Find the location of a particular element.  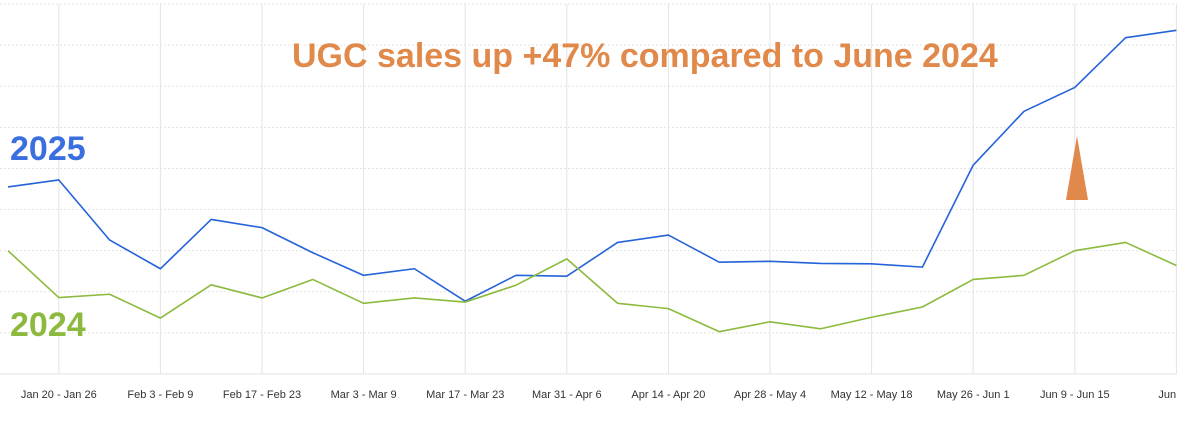

series-label-2024: 2024 is located at coordinates (48, 325).